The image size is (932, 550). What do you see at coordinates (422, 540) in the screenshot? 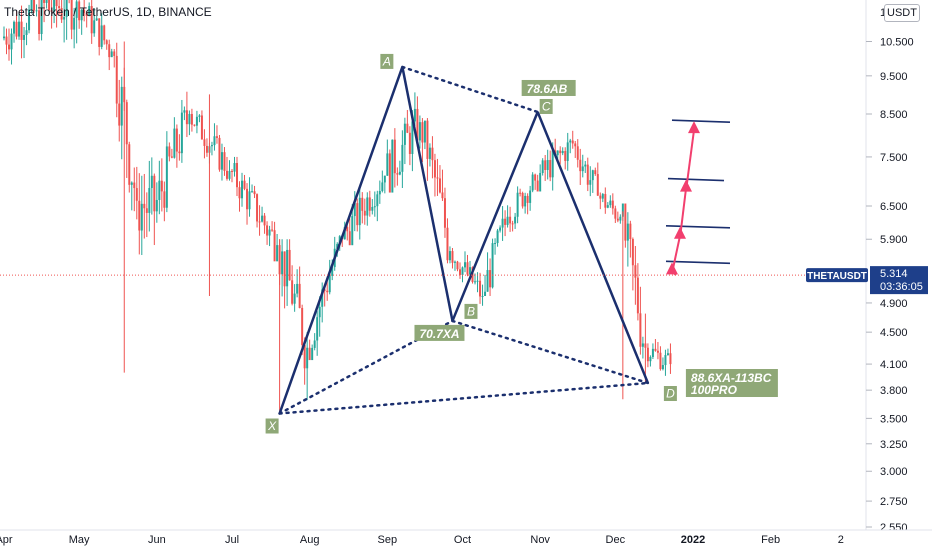
I see `time-axis: Apr May Jun Jul Aug Sep Oct Nov Dec 2022 Feb 2` at bounding box center [422, 540].